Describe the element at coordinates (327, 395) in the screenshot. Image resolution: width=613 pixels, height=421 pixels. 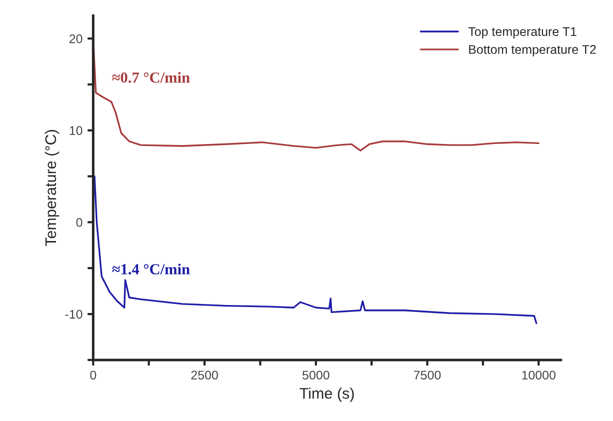
I see `x-axis-title: Time (s)` at that location.